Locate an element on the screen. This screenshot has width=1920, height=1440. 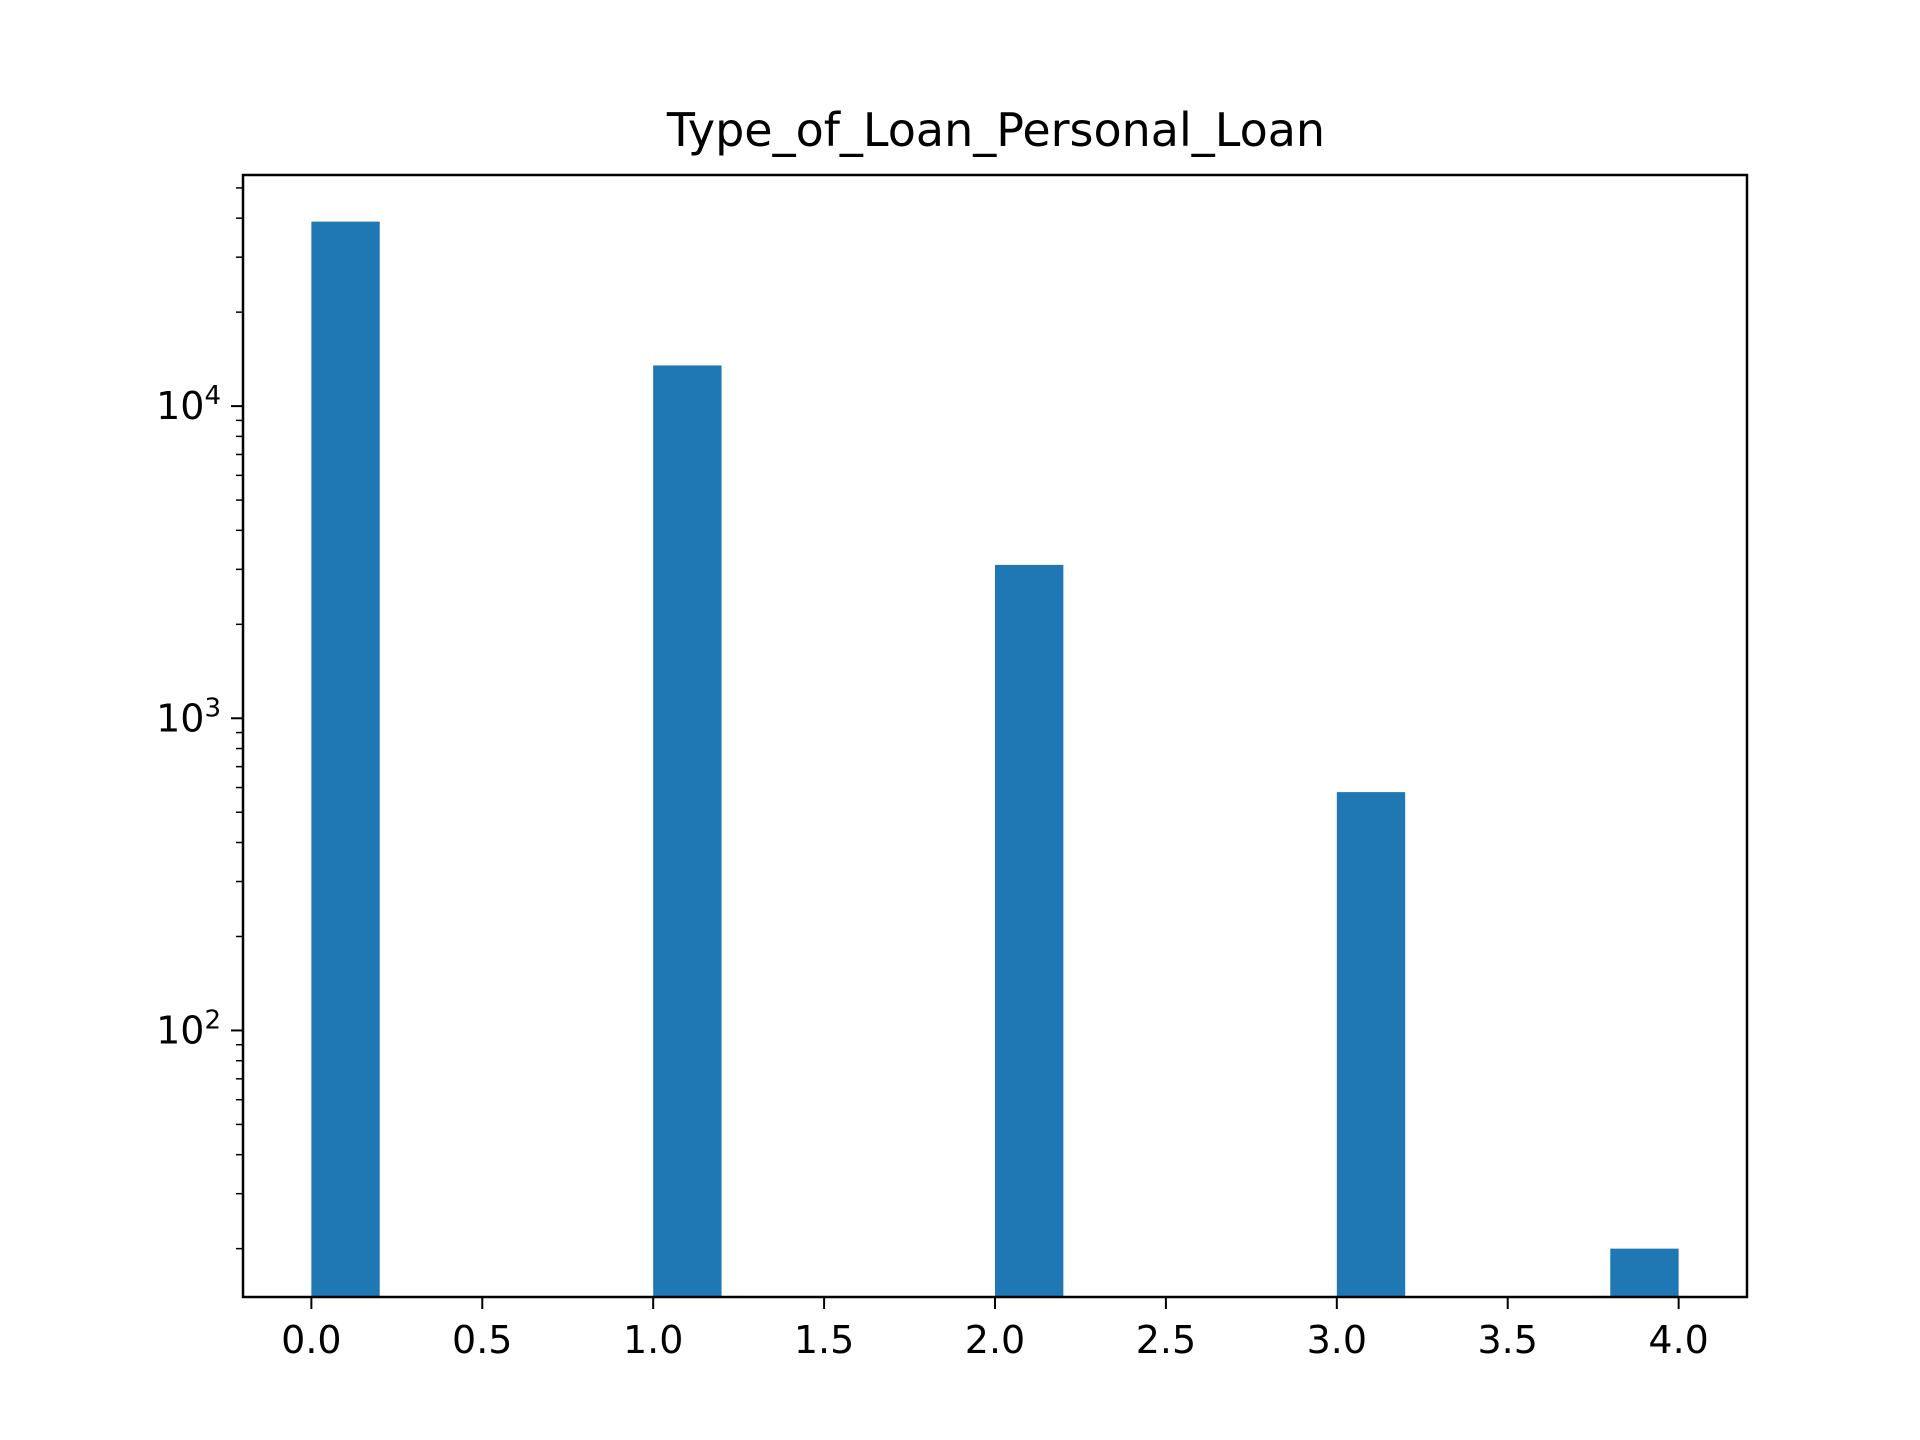
x-tick-label-1: 0.5 is located at coordinates (482, 1340).